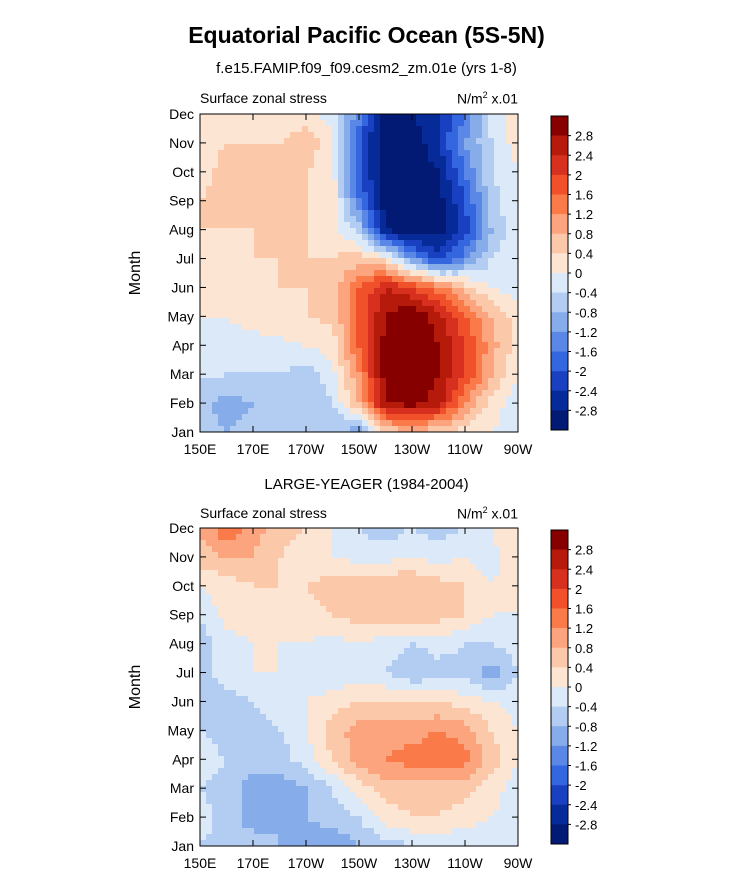  Describe the element at coordinates (581, 371) in the screenshot. I see `colorbar-label: -2` at that location.